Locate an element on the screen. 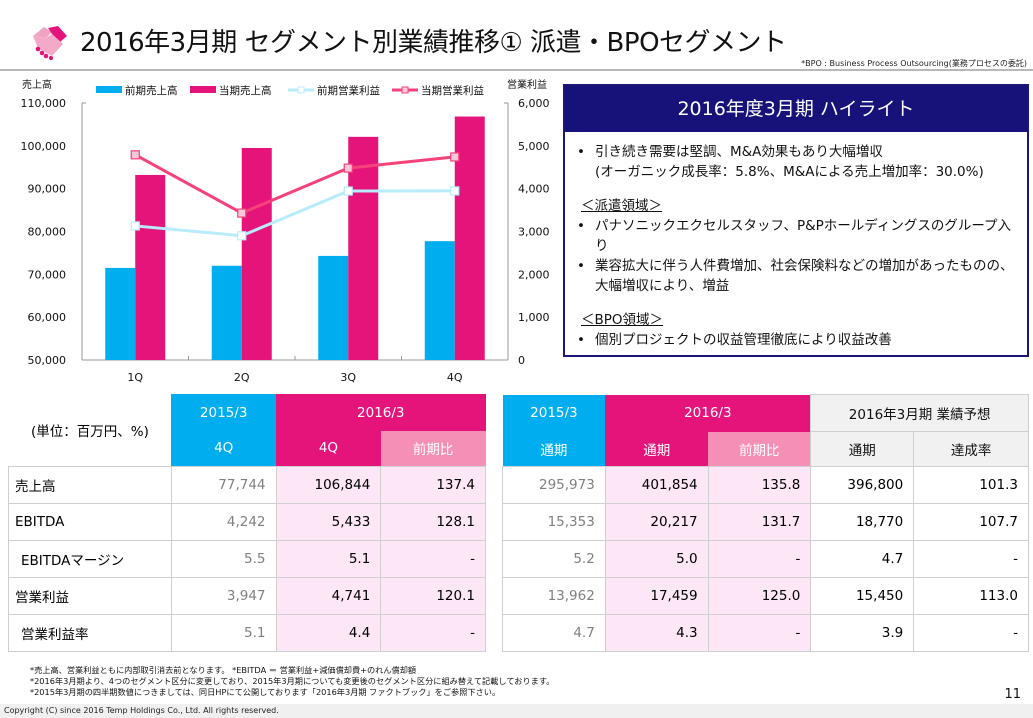 The image size is (1033, 718). handshake-icon is located at coordinates (50, 43).